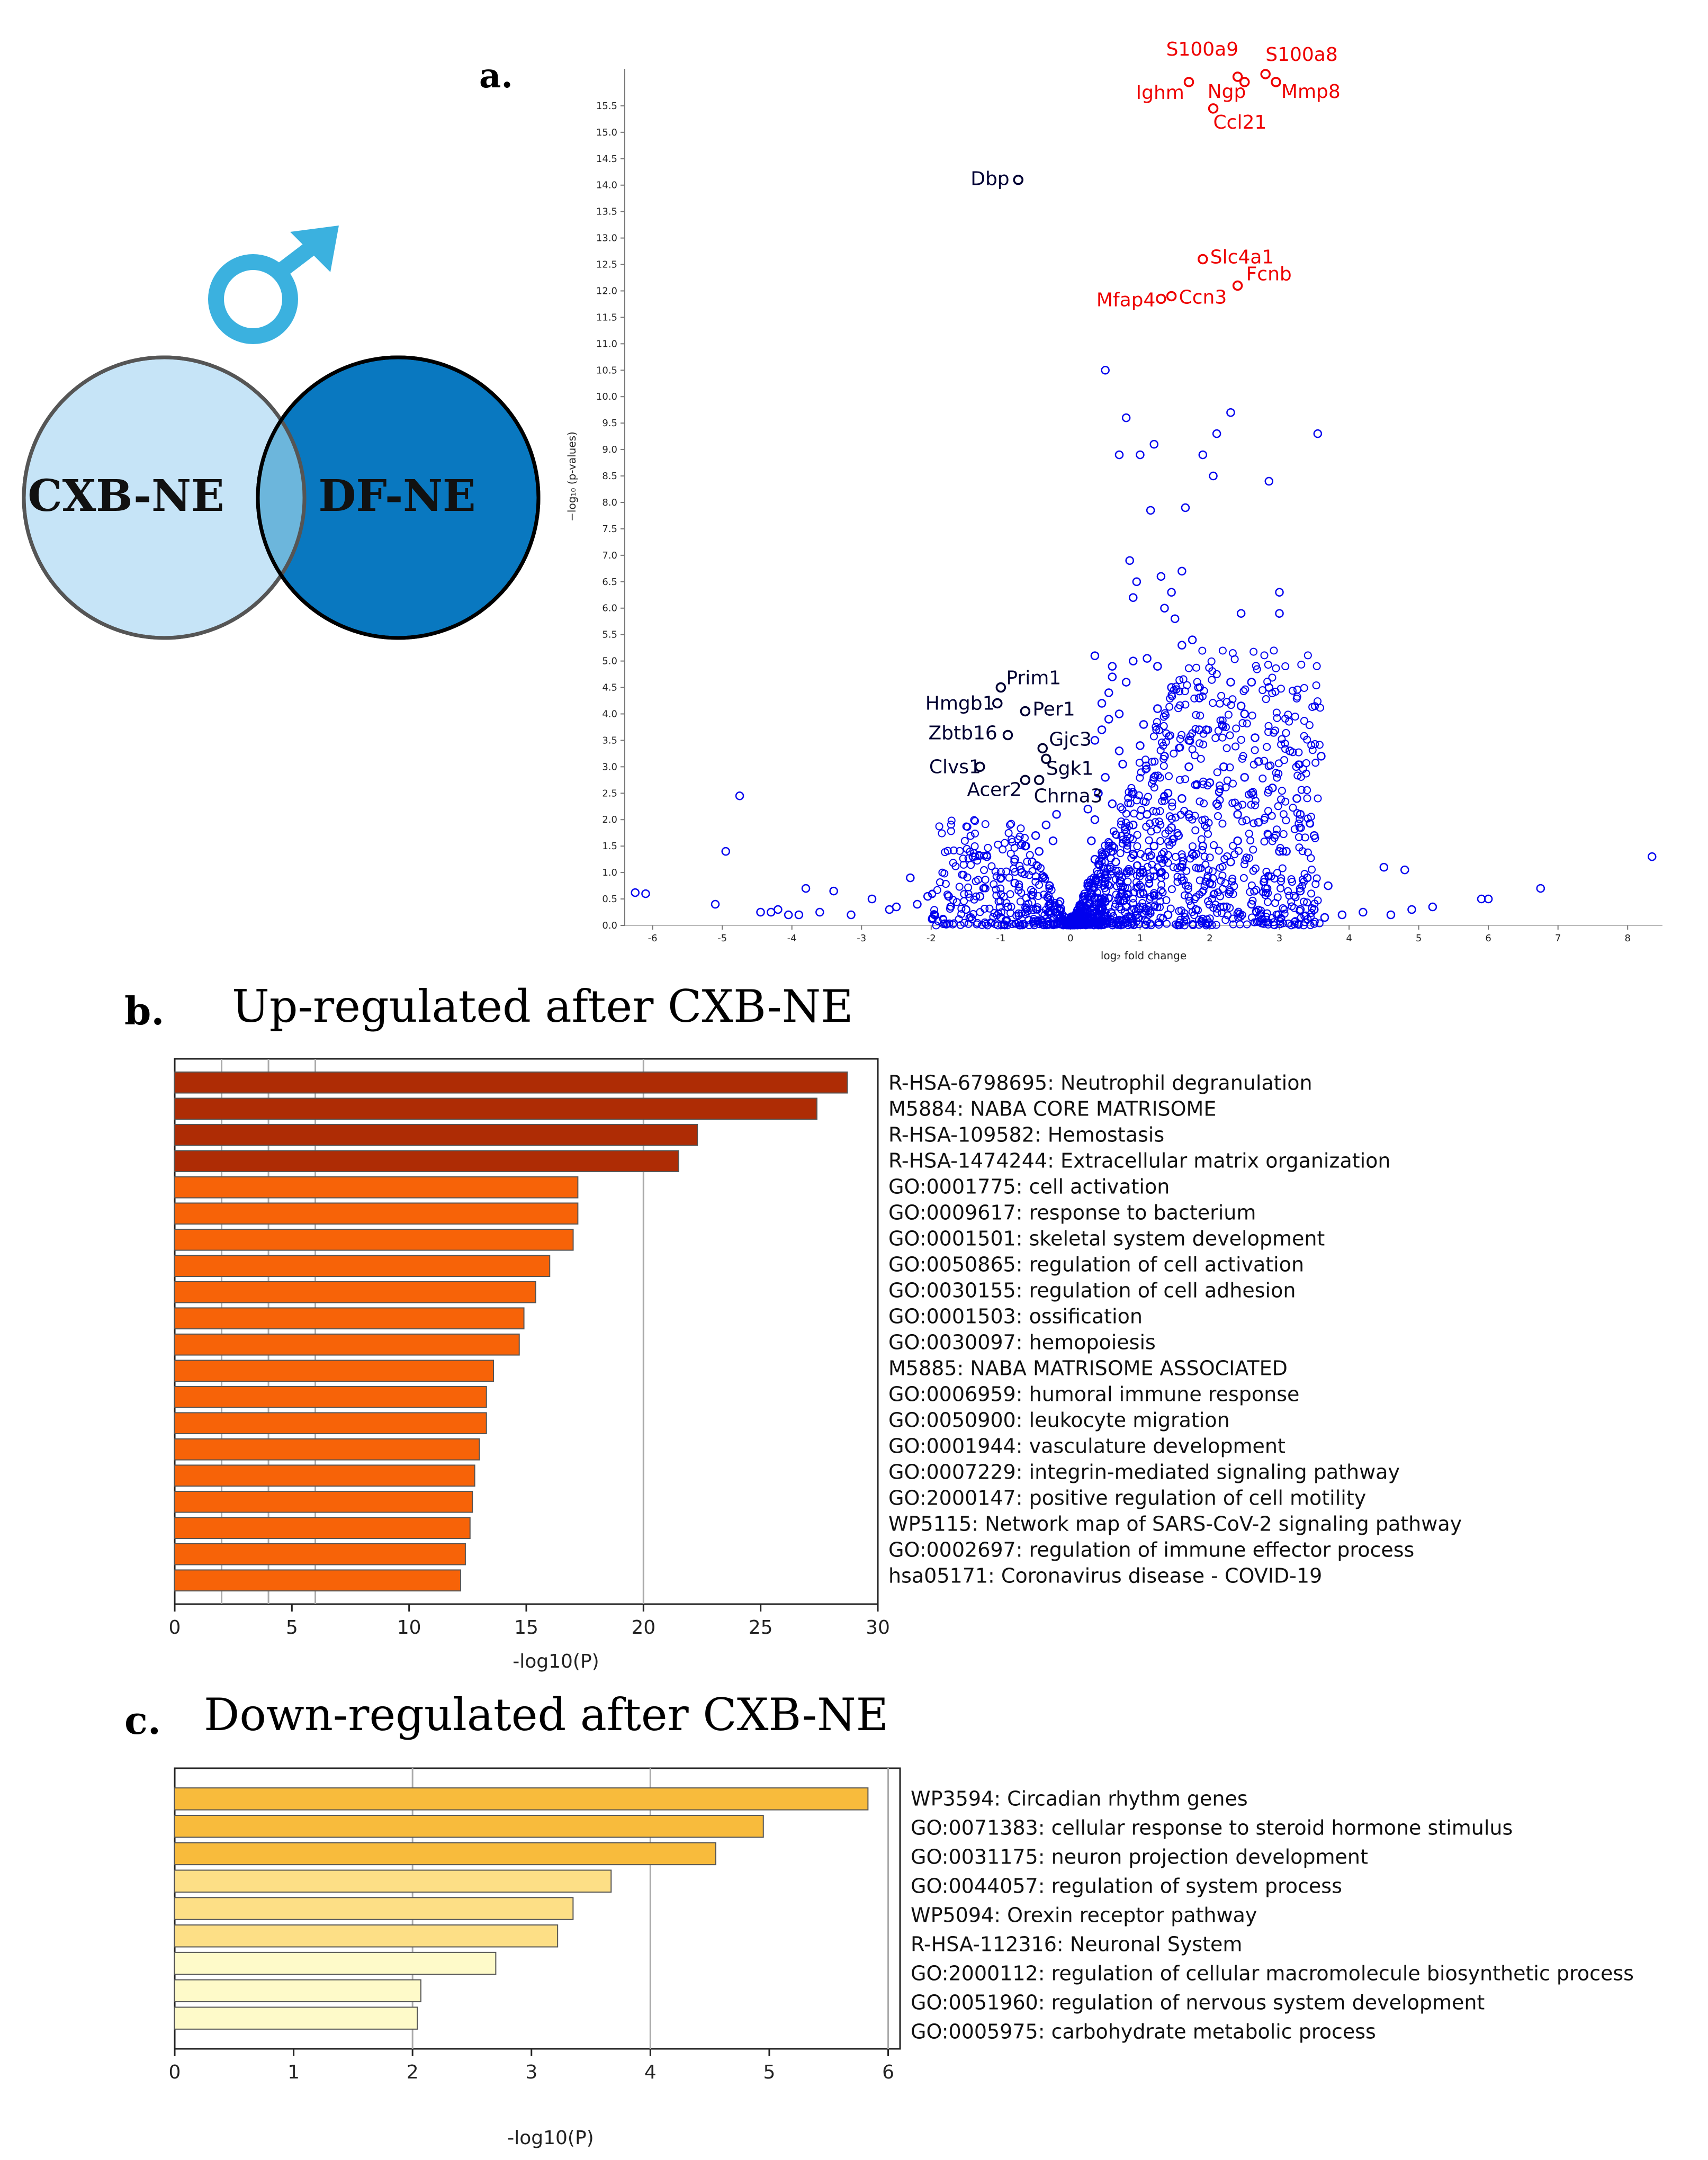 This screenshot has width=1708, height=2160. What do you see at coordinates (606, 106) in the screenshot?
I see `volcano-y-tick-label: 15.5` at bounding box center [606, 106].